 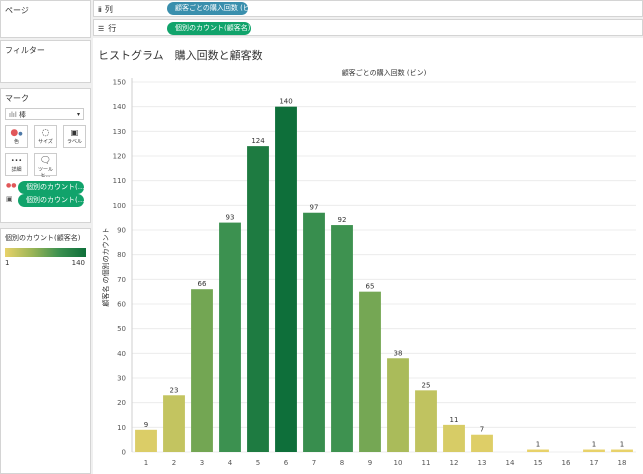 What do you see at coordinates (11, 185) in the screenshot?
I see `color-shelf-icon: ●●` at bounding box center [11, 185].